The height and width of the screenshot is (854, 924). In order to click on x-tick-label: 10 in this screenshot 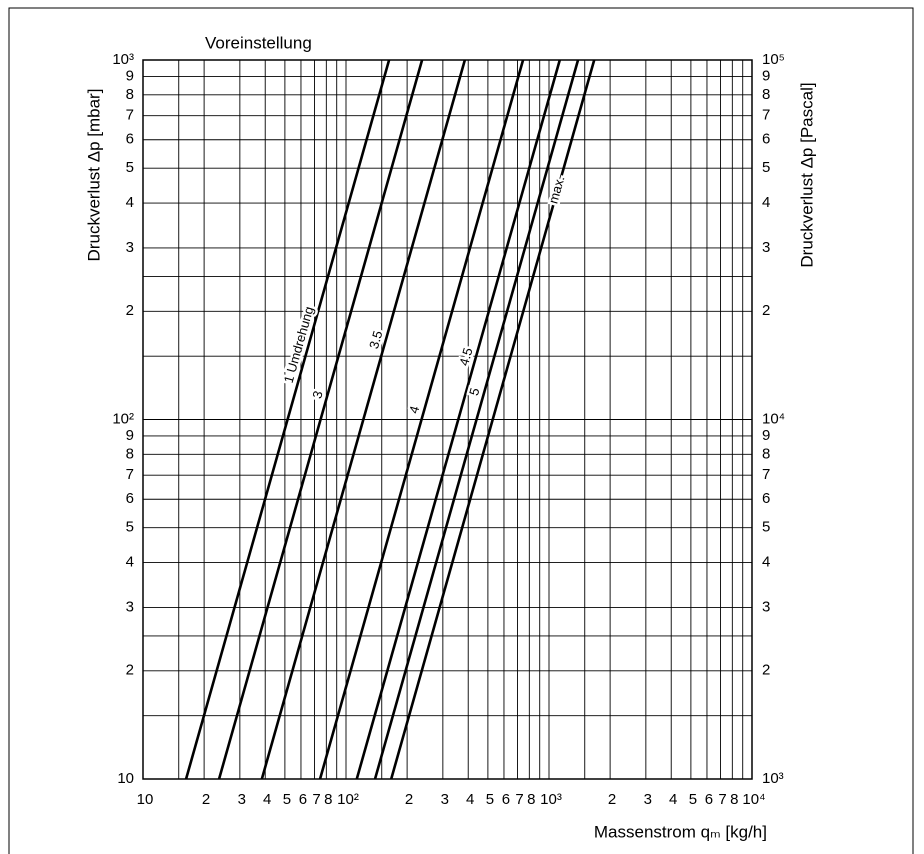, I will do `click(145, 799)`.